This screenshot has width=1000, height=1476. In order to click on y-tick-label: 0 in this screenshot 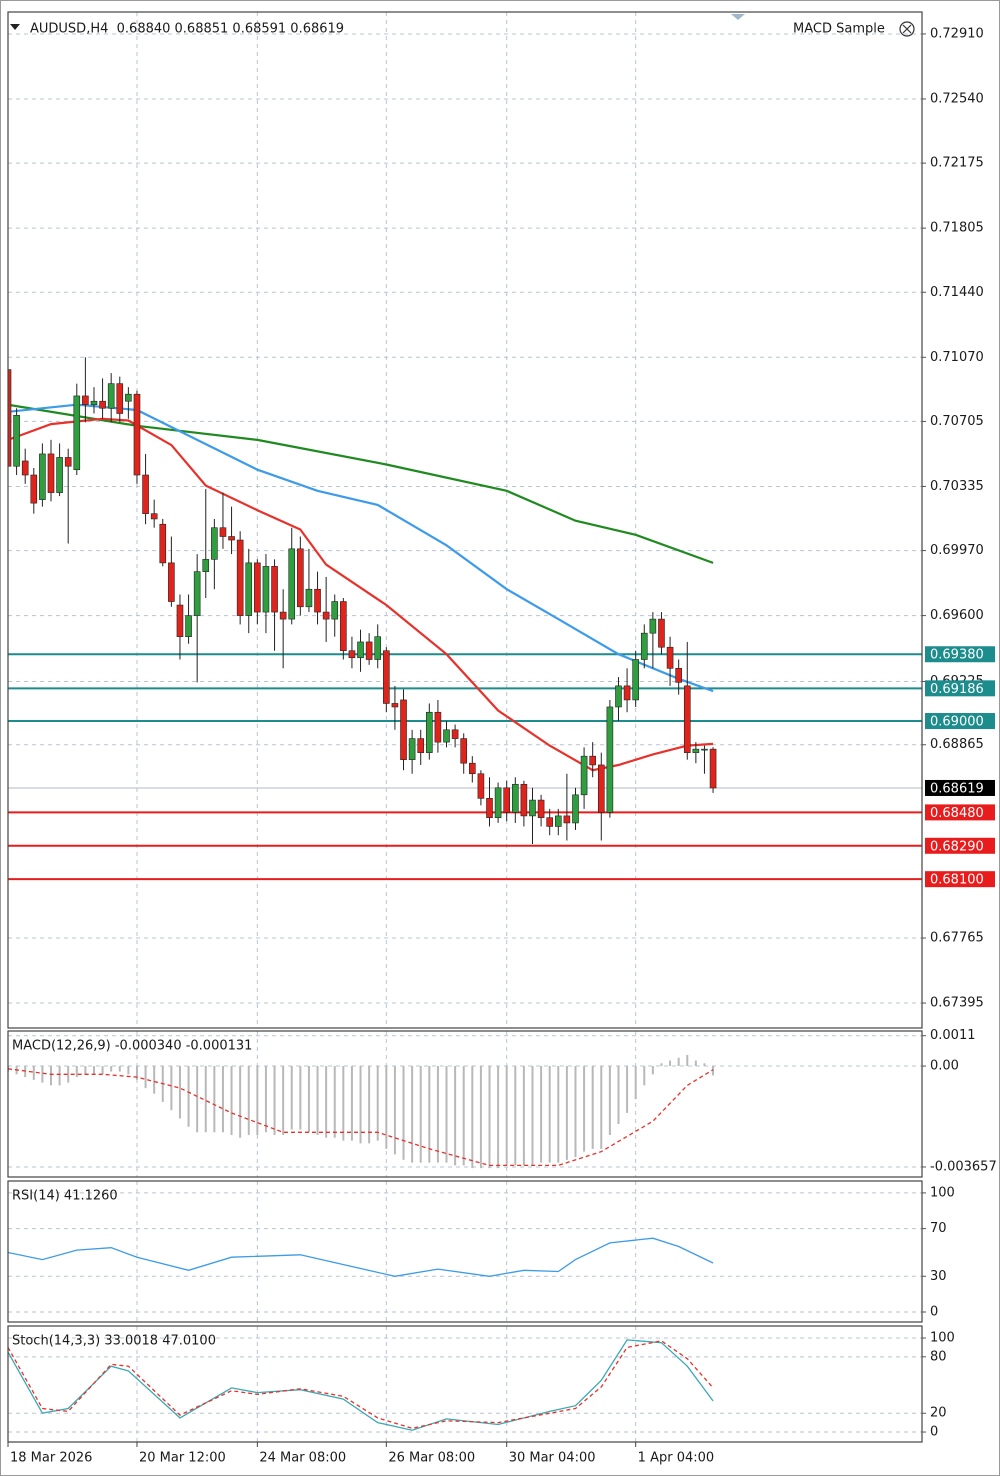, I will do `click(934, 1311)`.